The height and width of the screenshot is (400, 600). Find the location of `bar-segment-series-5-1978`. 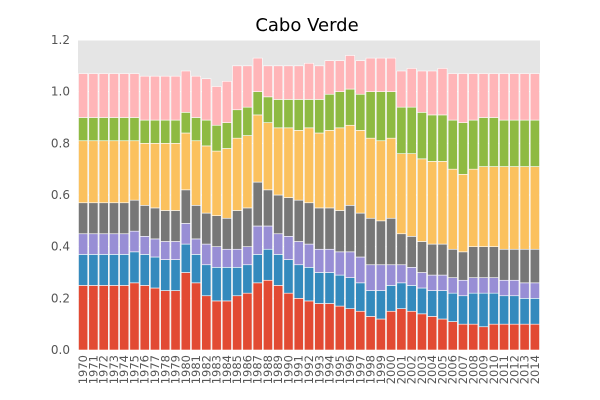

bar-segment-series-5-1978 is located at coordinates (165, 177).